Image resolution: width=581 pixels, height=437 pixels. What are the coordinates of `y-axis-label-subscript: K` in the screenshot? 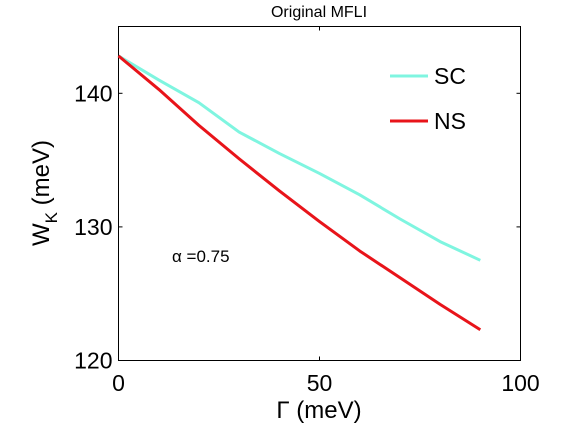 It's located at (51, 217).